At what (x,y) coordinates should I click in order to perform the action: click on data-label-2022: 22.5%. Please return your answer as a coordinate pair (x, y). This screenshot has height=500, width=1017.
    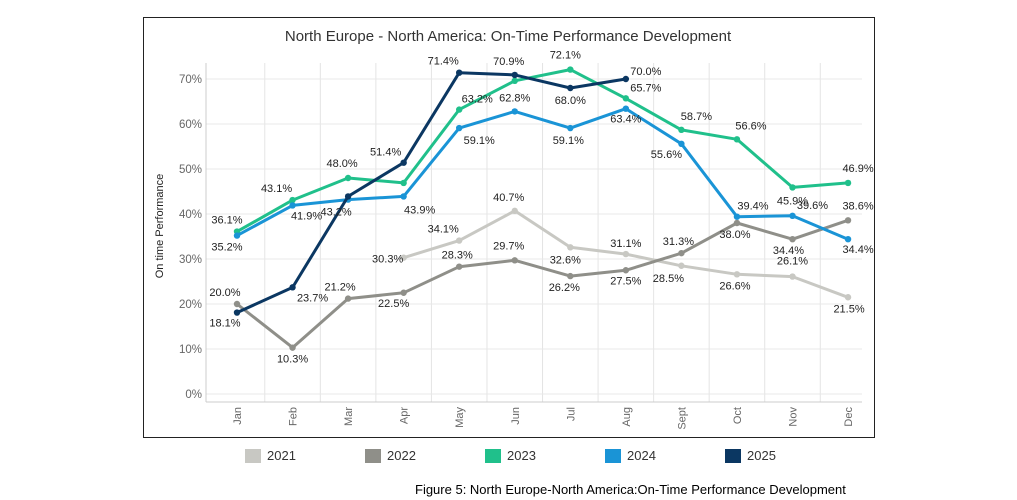
    Looking at the image, I should click on (393, 304).